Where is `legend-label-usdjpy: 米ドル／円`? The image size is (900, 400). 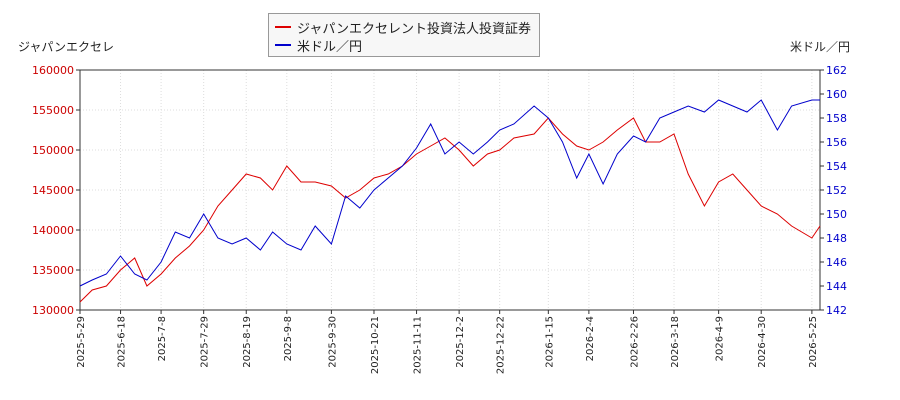 legend-label-usdjpy: 米ドル／円 is located at coordinates (330, 47).